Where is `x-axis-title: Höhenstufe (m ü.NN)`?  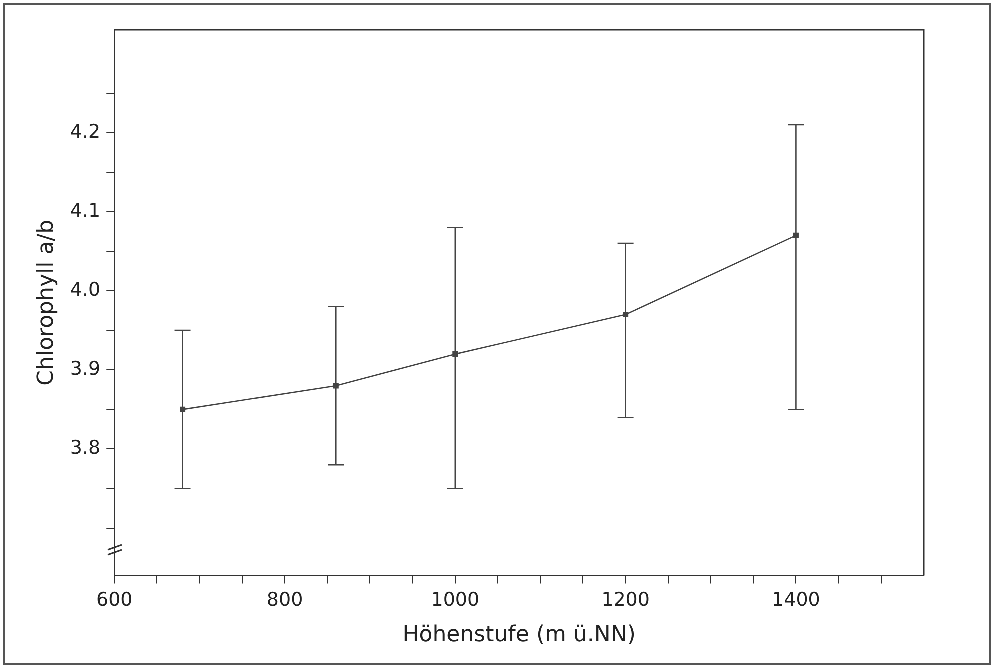
x-axis-title: Höhenstufe (m ü.NN) is located at coordinates (519, 635).